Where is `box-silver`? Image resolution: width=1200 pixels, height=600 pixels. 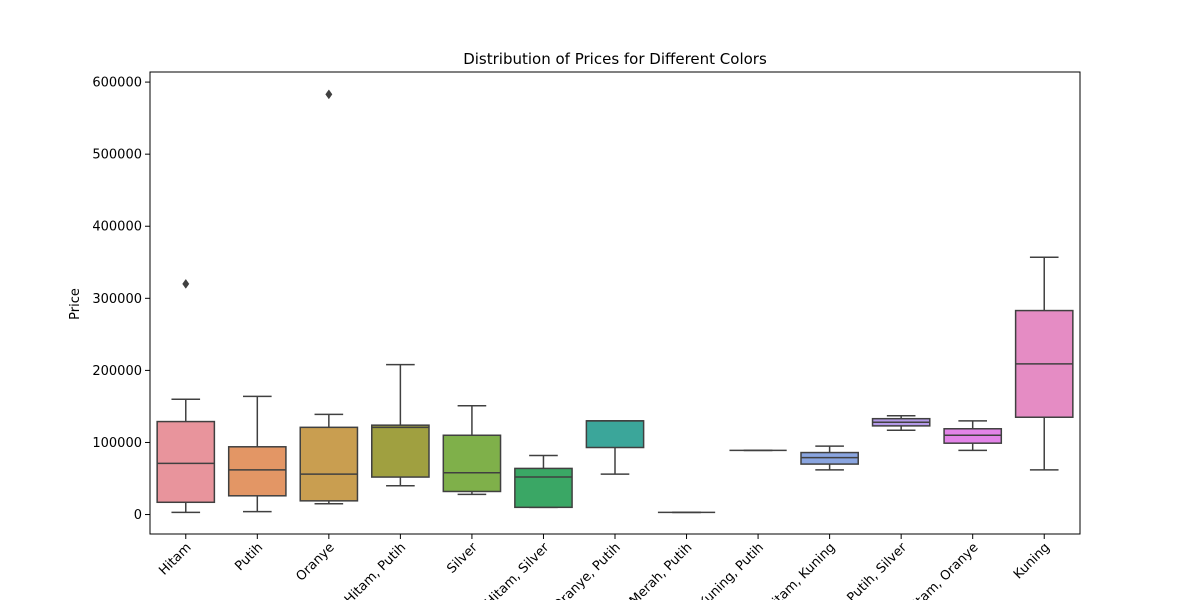 box-silver is located at coordinates (472, 450).